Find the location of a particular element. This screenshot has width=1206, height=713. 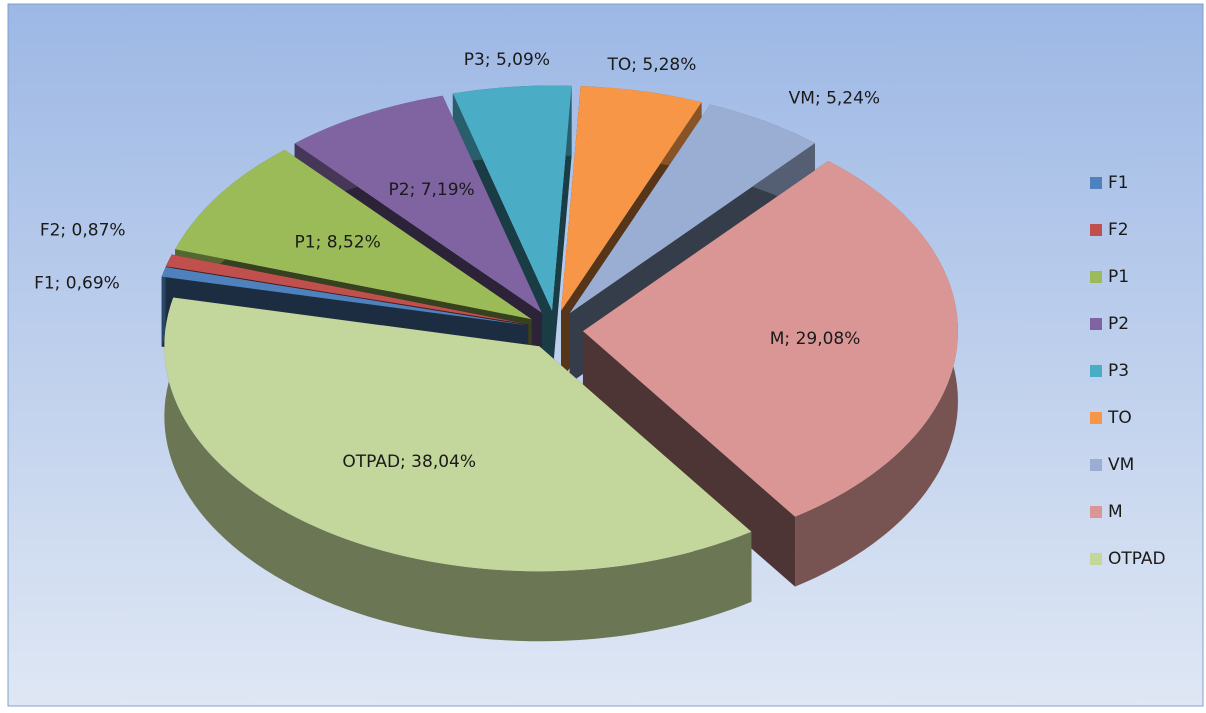

slice-wall is located at coordinates (163, 307).